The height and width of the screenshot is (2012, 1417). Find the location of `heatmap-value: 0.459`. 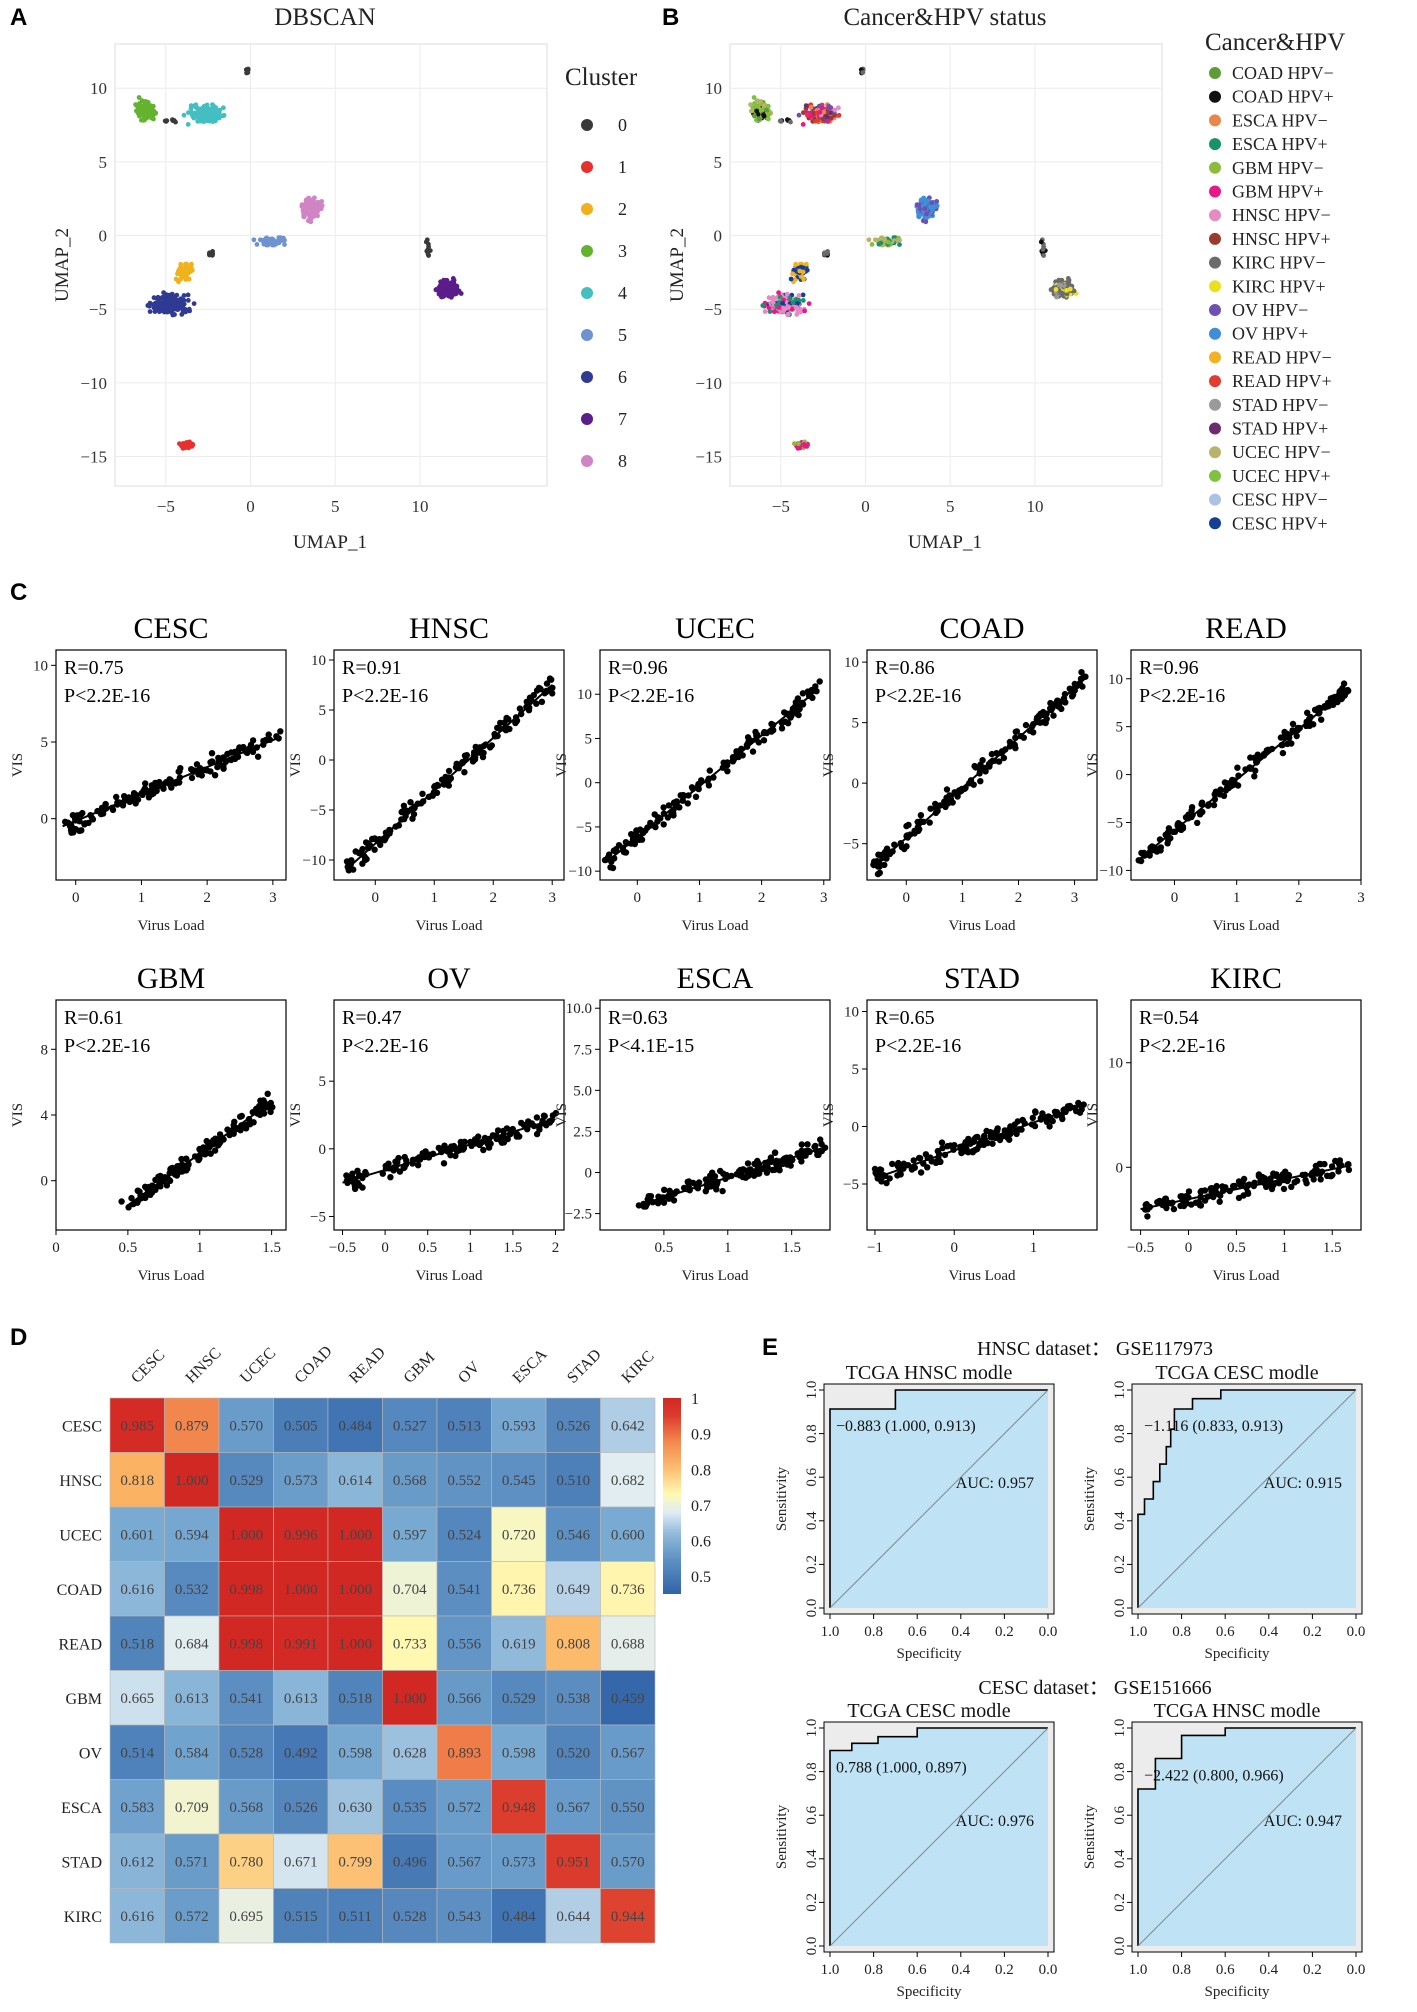

heatmap-value: 0.459 is located at coordinates (628, 1699).